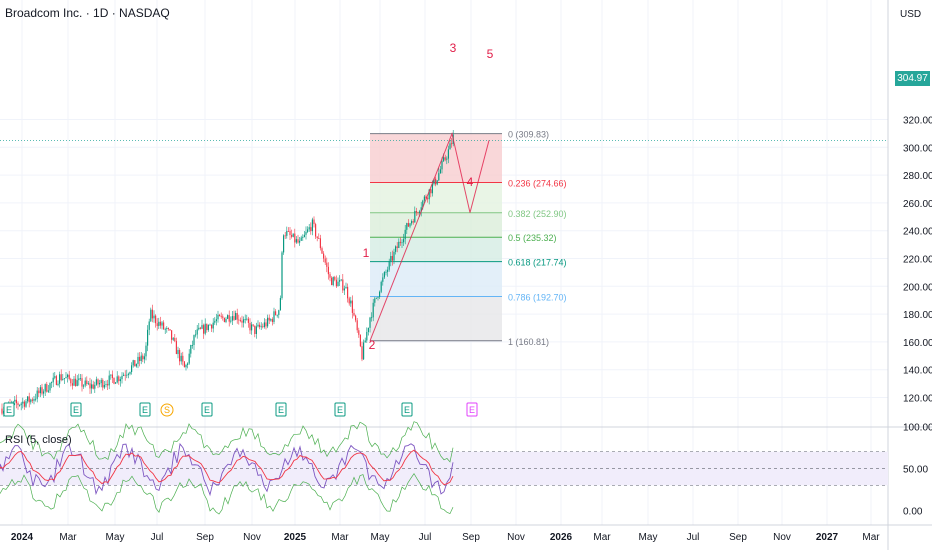  I want to click on fib-level-label: 0.236 (274.66), so click(537, 184).